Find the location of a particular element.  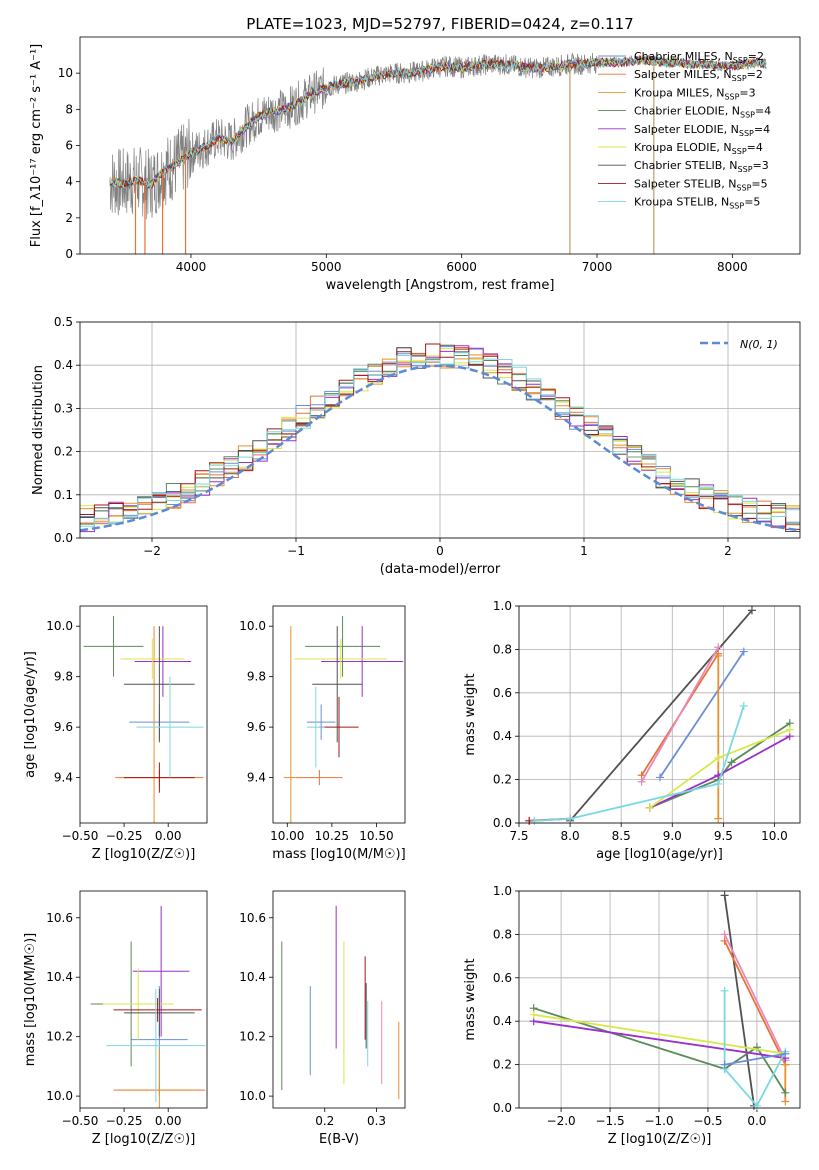

y-tick-label: 9.6 is located at coordinates (256, 727).